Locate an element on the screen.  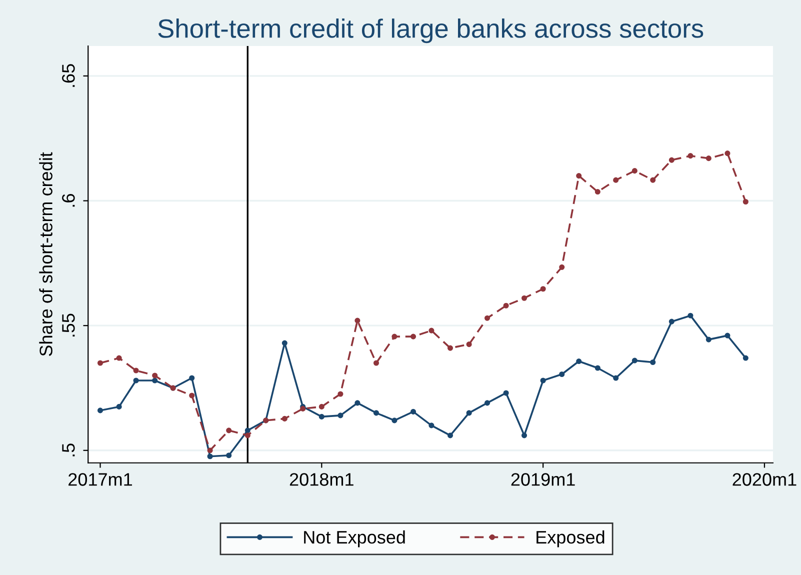
legend-label: Exposed is located at coordinates (570, 539).